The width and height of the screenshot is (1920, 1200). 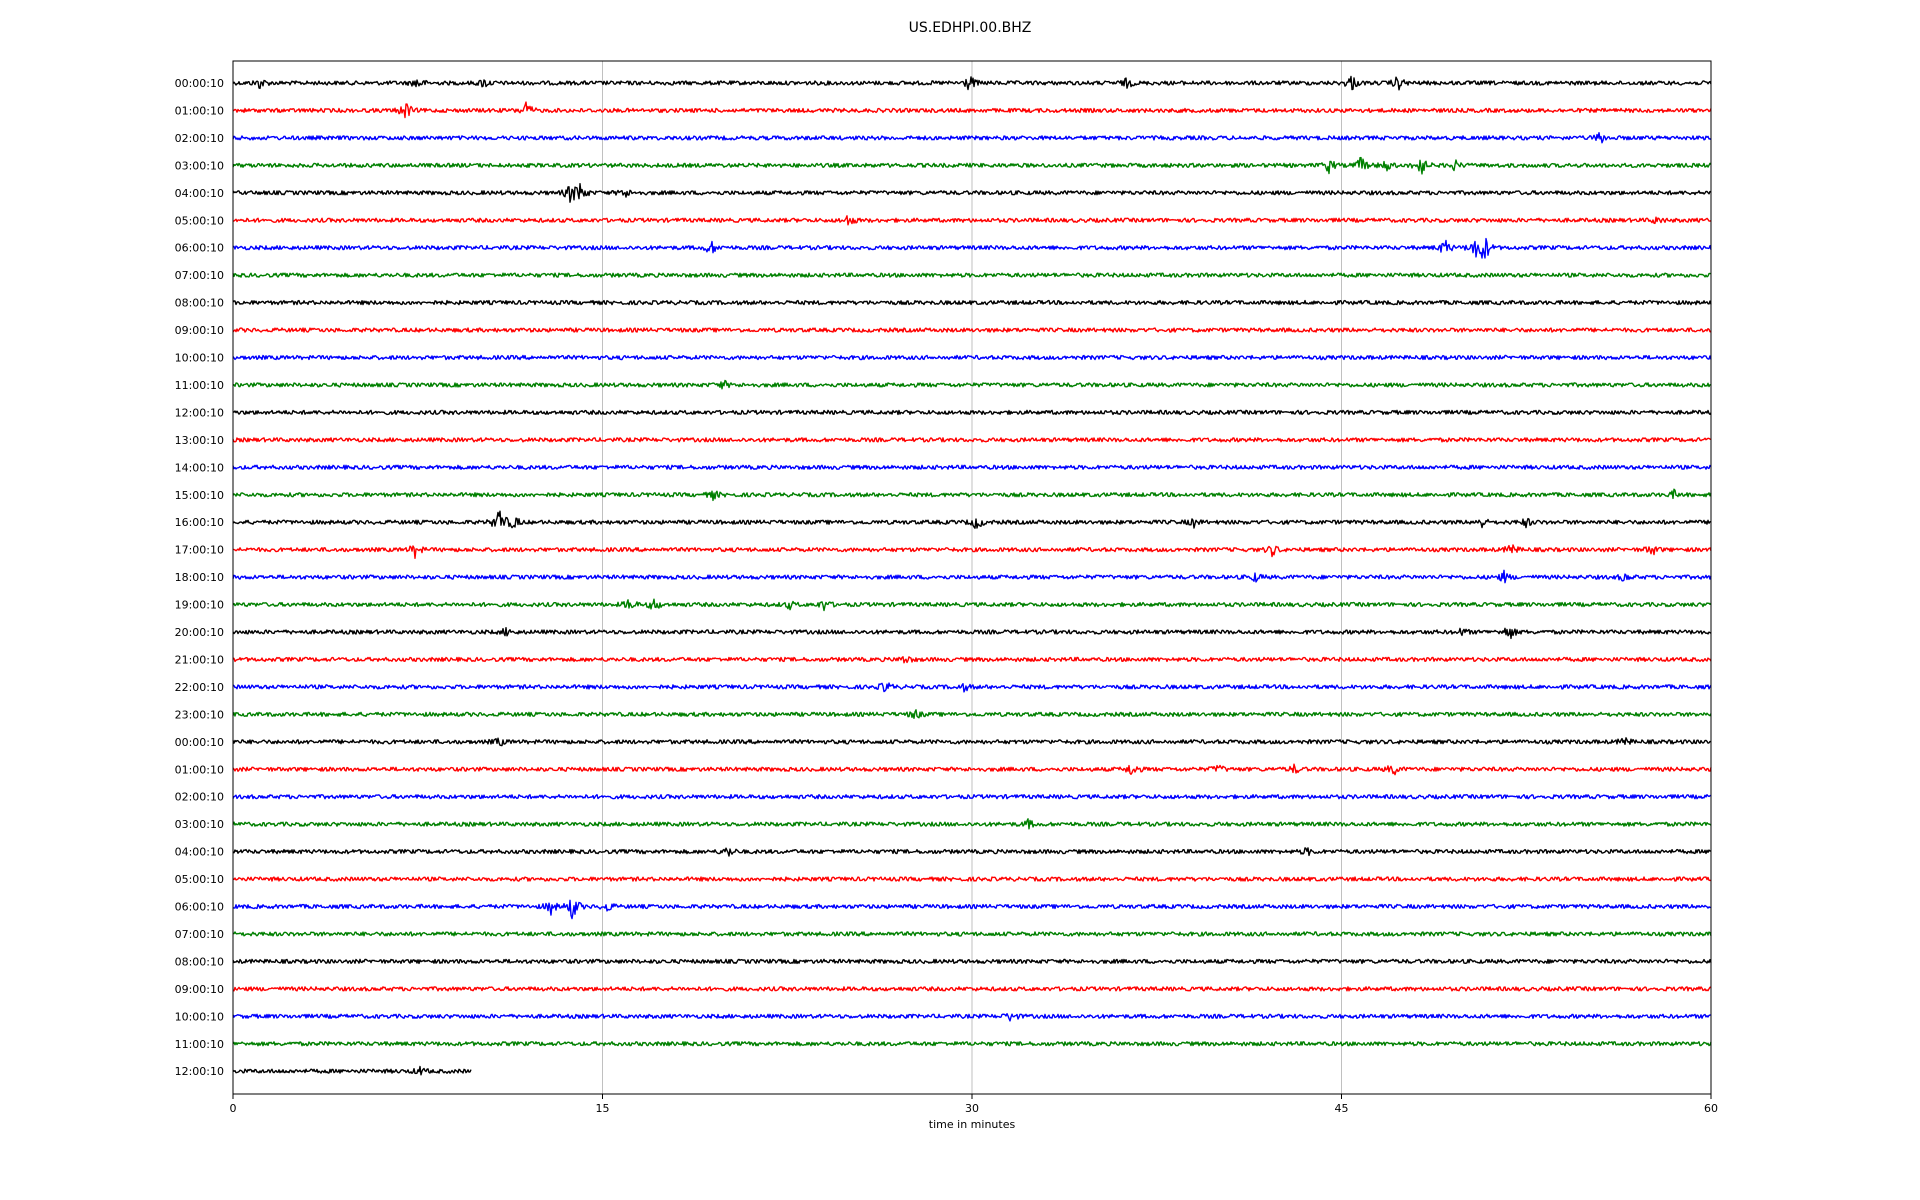 What do you see at coordinates (1711, 1108) in the screenshot?
I see `x-tick-label: 60` at bounding box center [1711, 1108].